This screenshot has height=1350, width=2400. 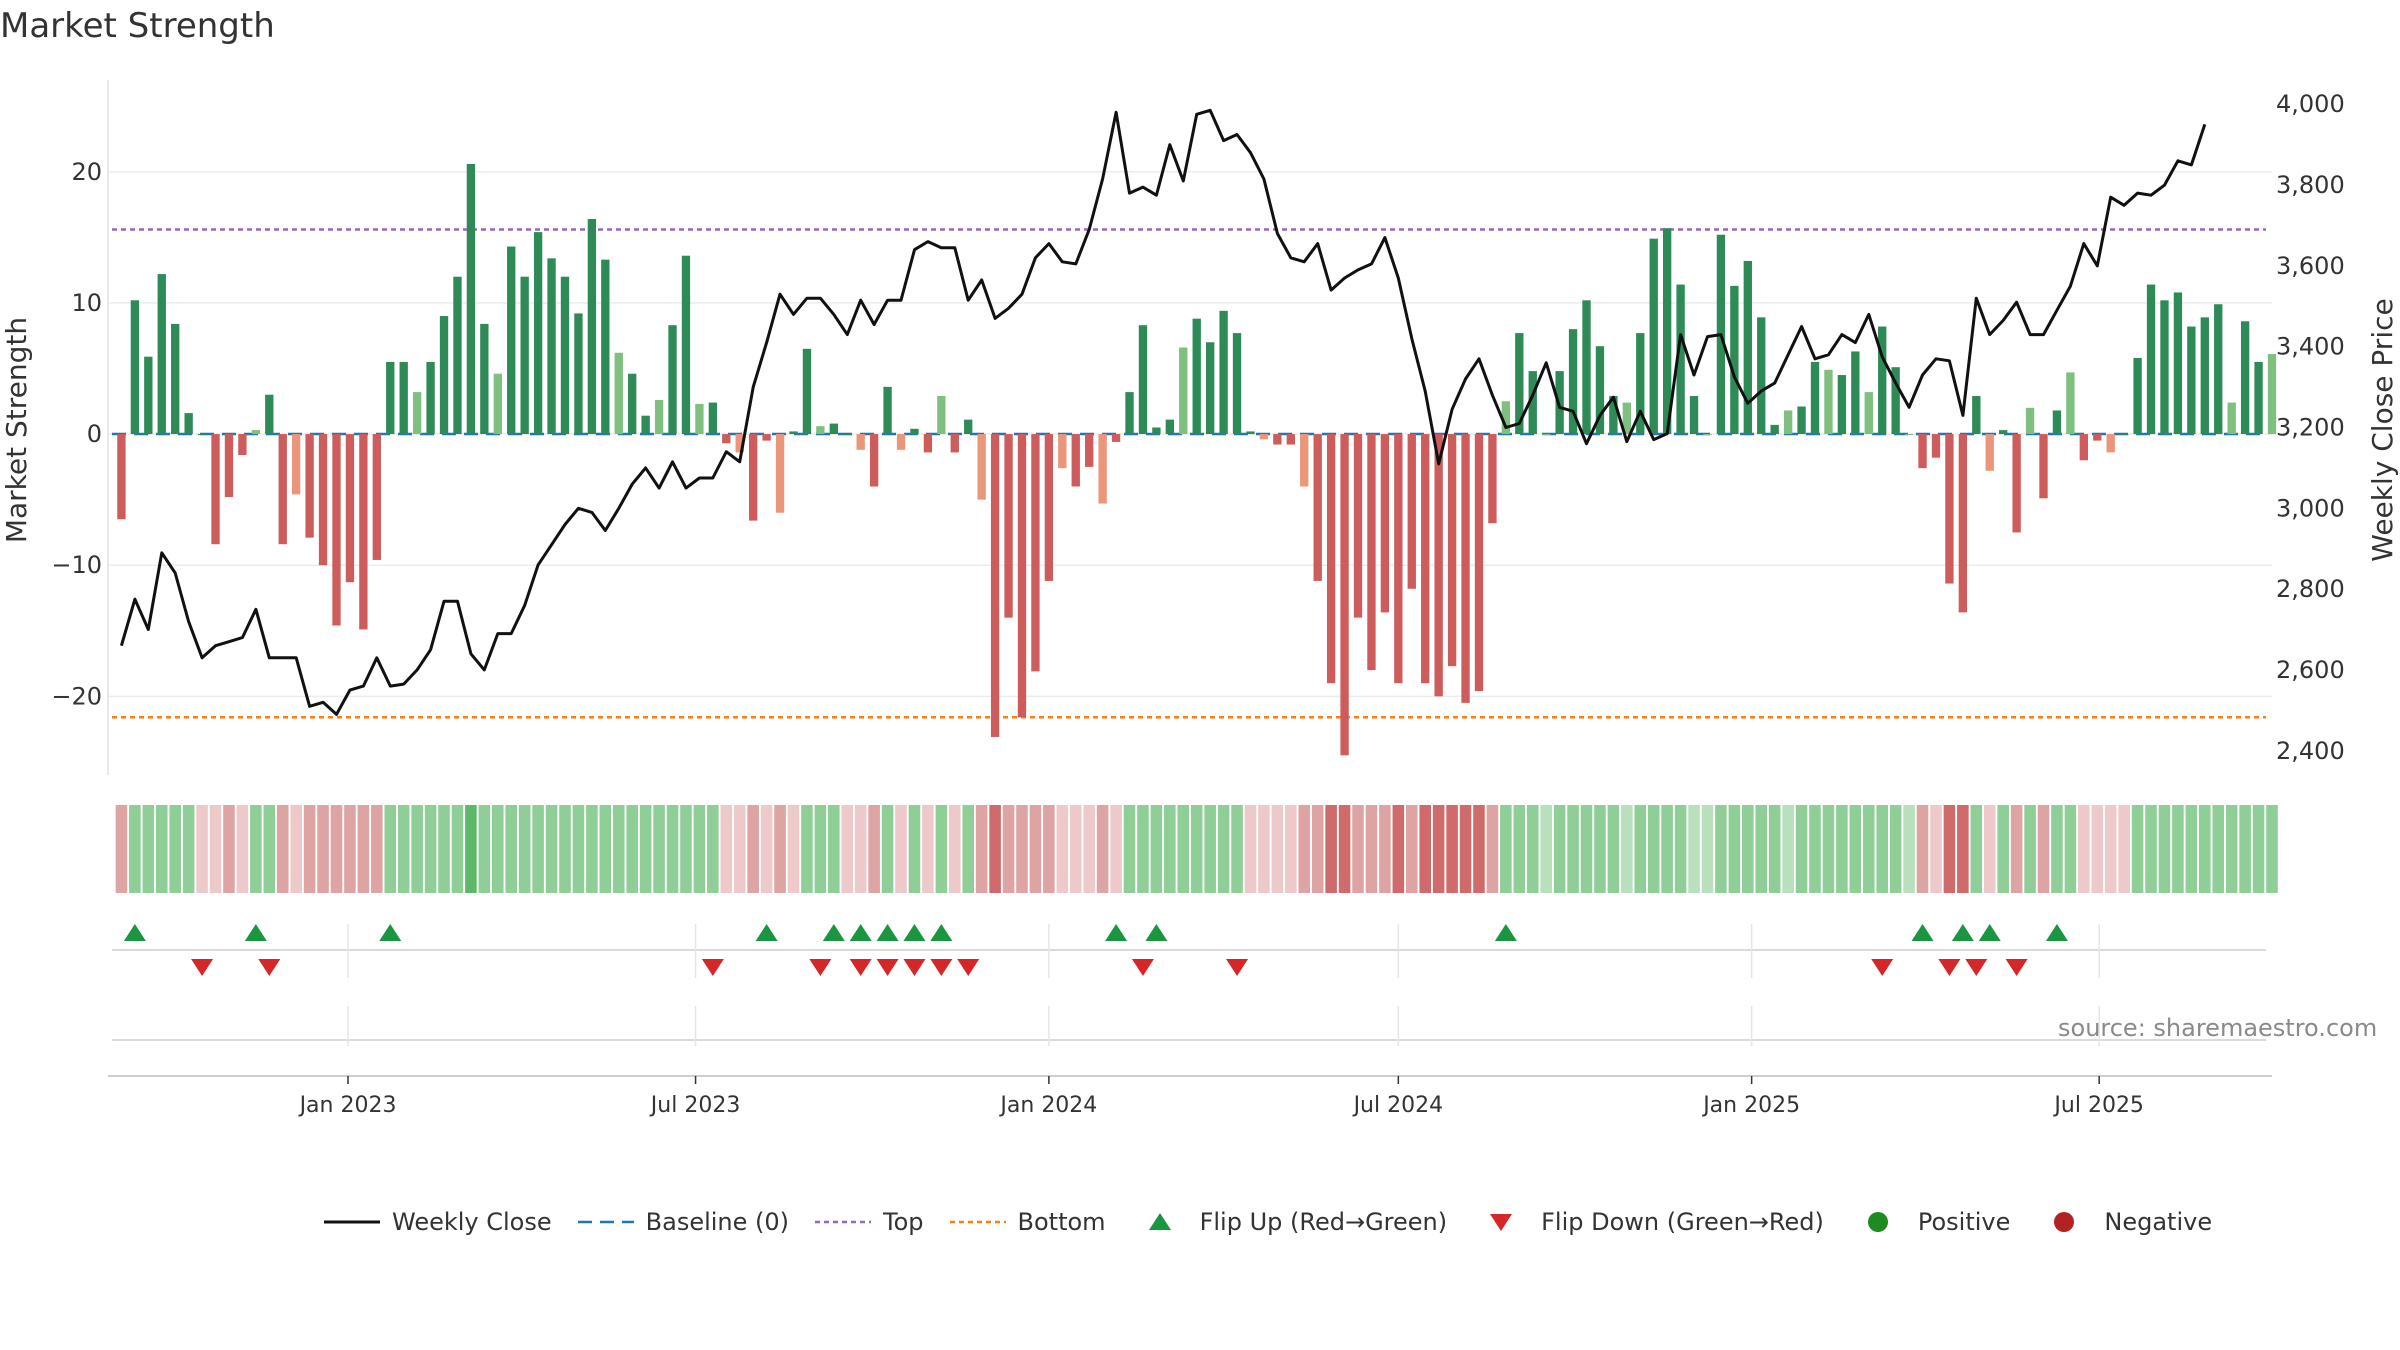 What do you see at coordinates (76, 696) in the screenshot?
I see `y-tick-label: −20` at bounding box center [76, 696].